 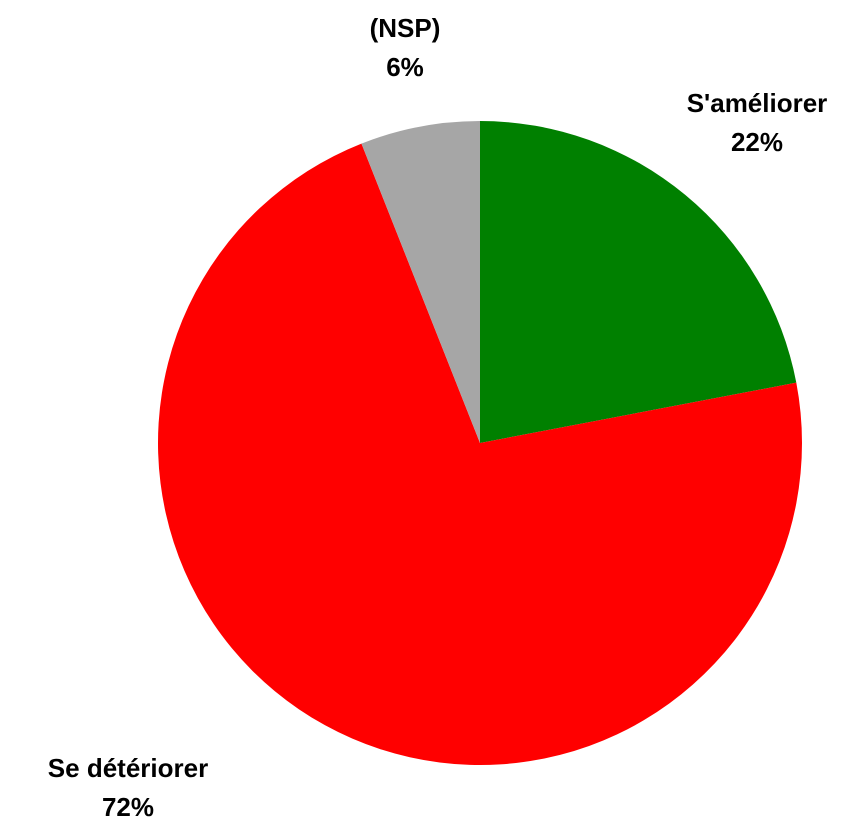 What do you see at coordinates (405, 67) in the screenshot?
I see `slice-value-label: 6%` at bounding box center [405, 67].